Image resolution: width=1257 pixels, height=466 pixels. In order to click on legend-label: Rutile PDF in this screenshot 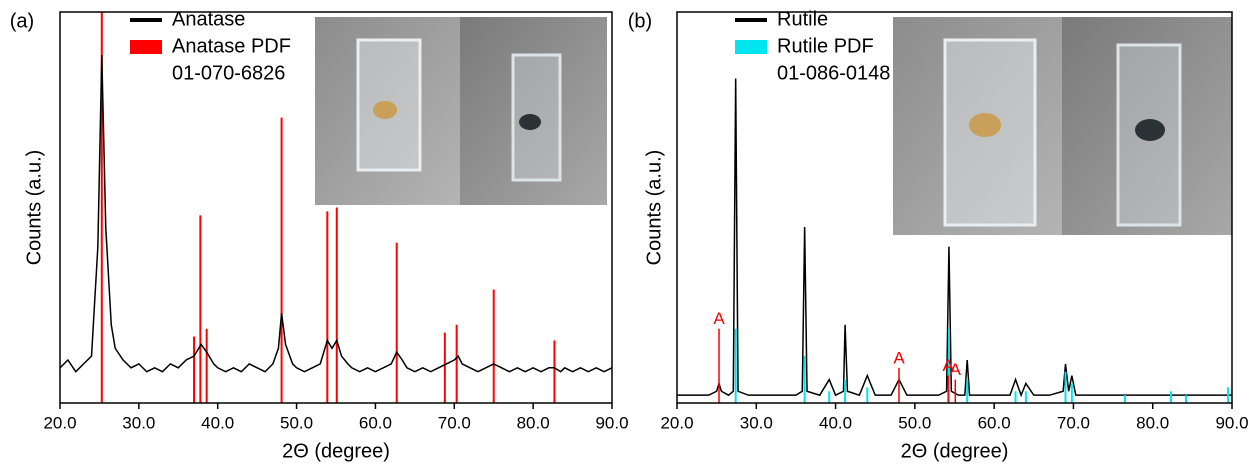, I will do `click(825, 46)`.